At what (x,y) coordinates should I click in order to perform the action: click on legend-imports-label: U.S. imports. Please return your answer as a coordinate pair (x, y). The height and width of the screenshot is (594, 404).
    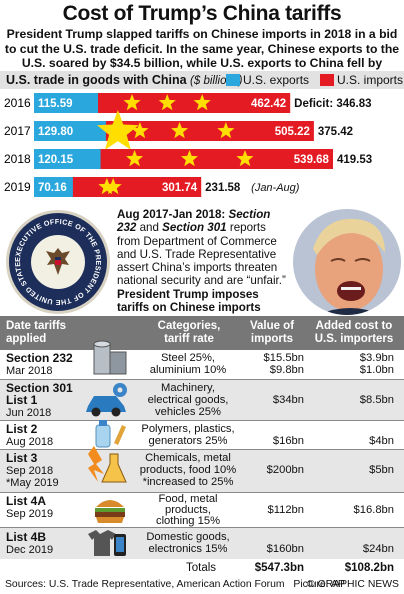
    Looking at the image, I should click on (370, 80).